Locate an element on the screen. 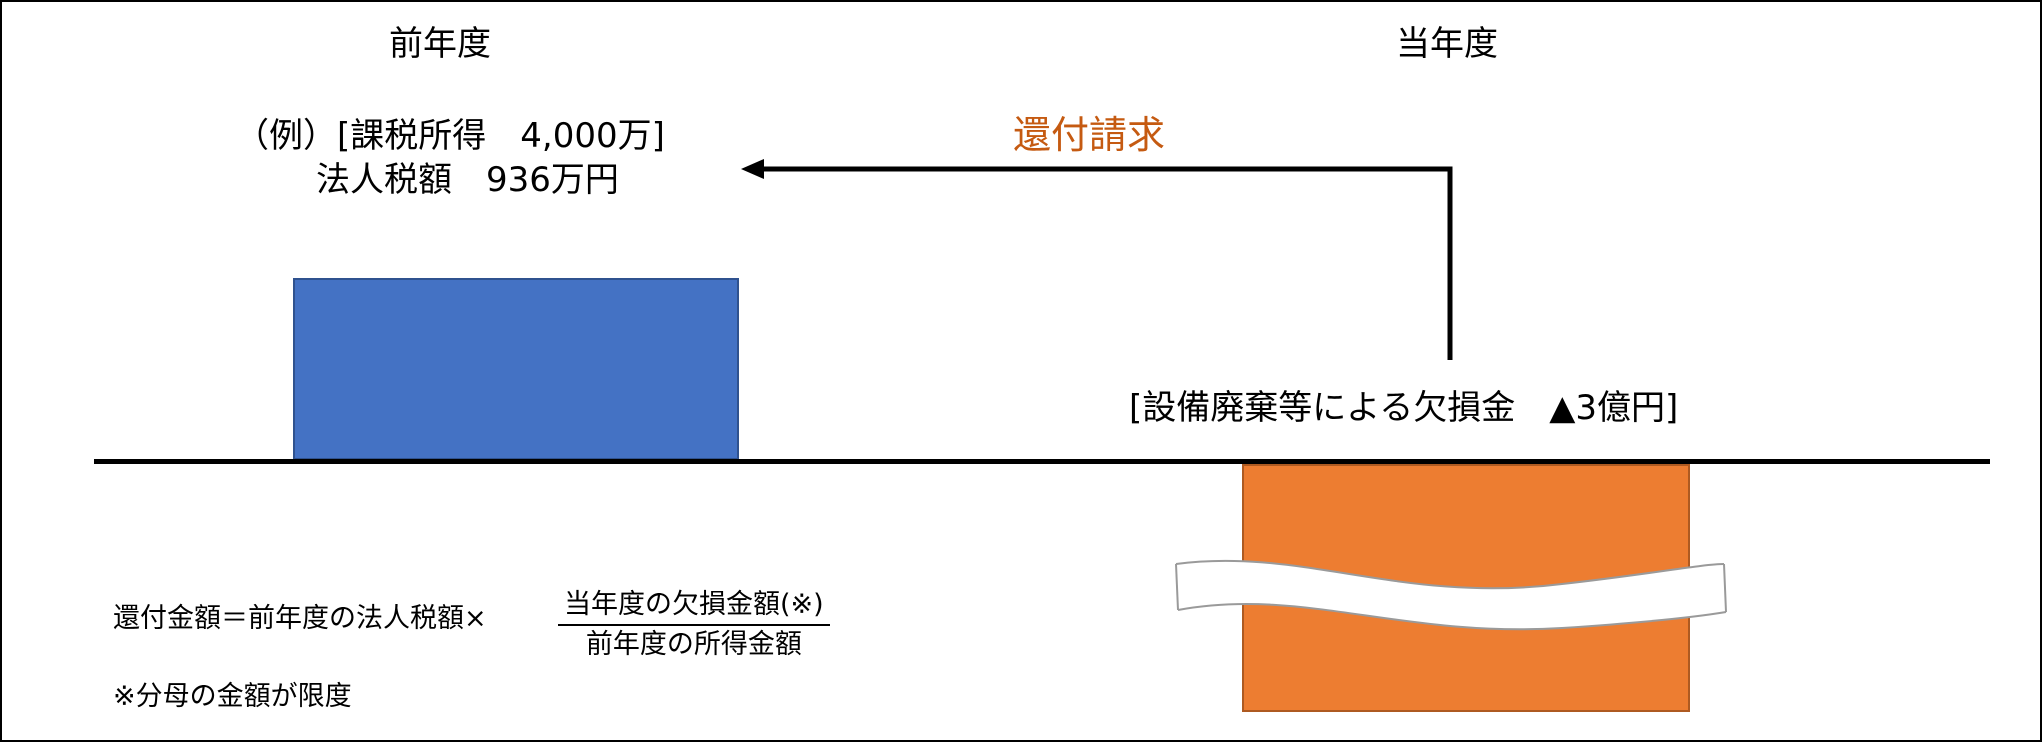  formula-denominator: 前年度の所得金額 is located at coordinates (693, 644).